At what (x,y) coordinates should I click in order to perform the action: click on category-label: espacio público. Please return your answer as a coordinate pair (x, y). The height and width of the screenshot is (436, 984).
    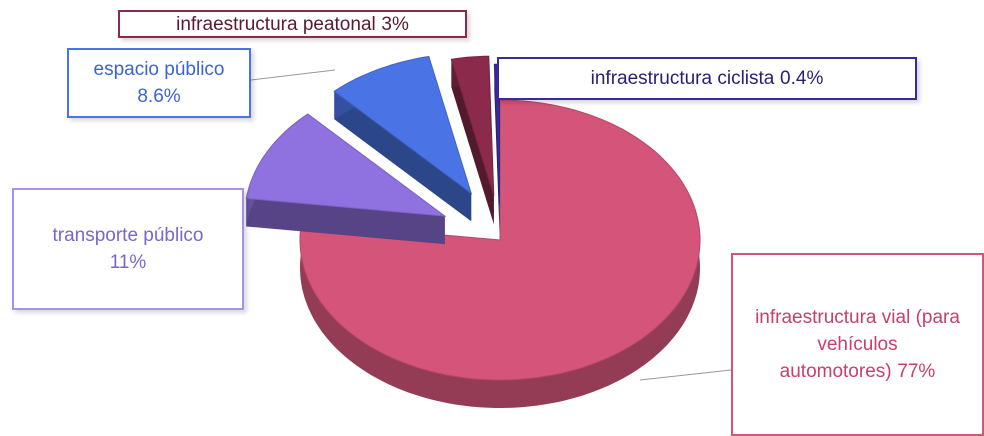
    Looking at the image, I should click on (159, 69).